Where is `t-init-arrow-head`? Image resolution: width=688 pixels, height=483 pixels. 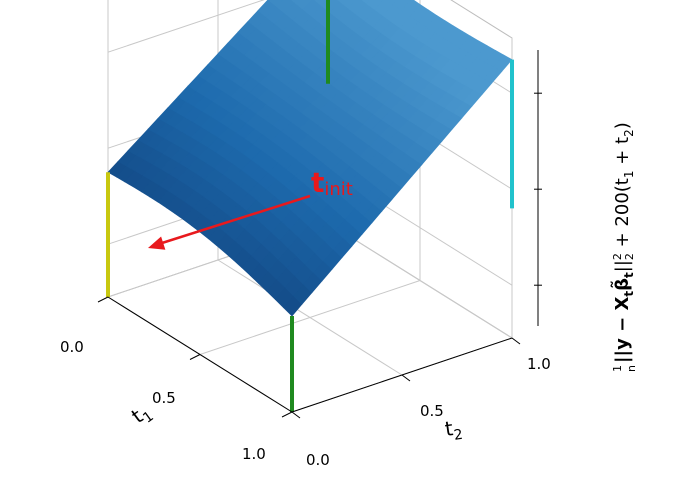
t-init-arrow-head is located at coordinates (157, 243).